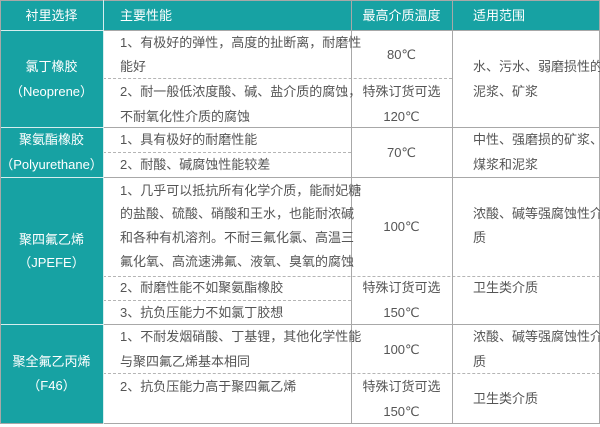 The width and height of the screenshot is (600, 427). I want to click on table-border-bottom, so click(300, 423).